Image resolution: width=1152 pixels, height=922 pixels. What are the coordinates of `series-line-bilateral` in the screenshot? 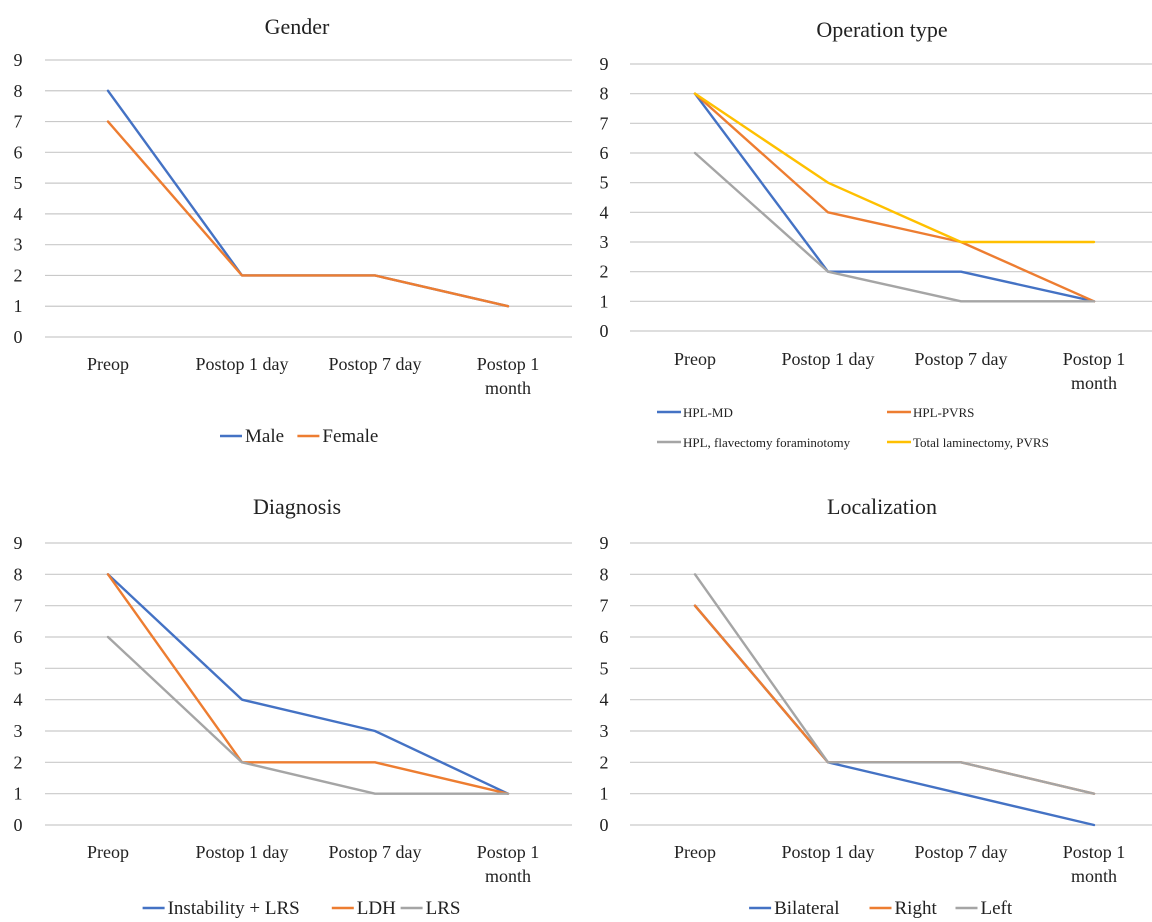 It's located at (894, 715).